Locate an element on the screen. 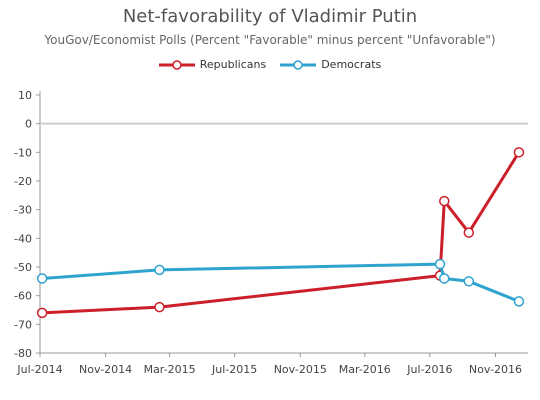  x-tick-label: Mar-2015 is located at coordinates (170, 369).